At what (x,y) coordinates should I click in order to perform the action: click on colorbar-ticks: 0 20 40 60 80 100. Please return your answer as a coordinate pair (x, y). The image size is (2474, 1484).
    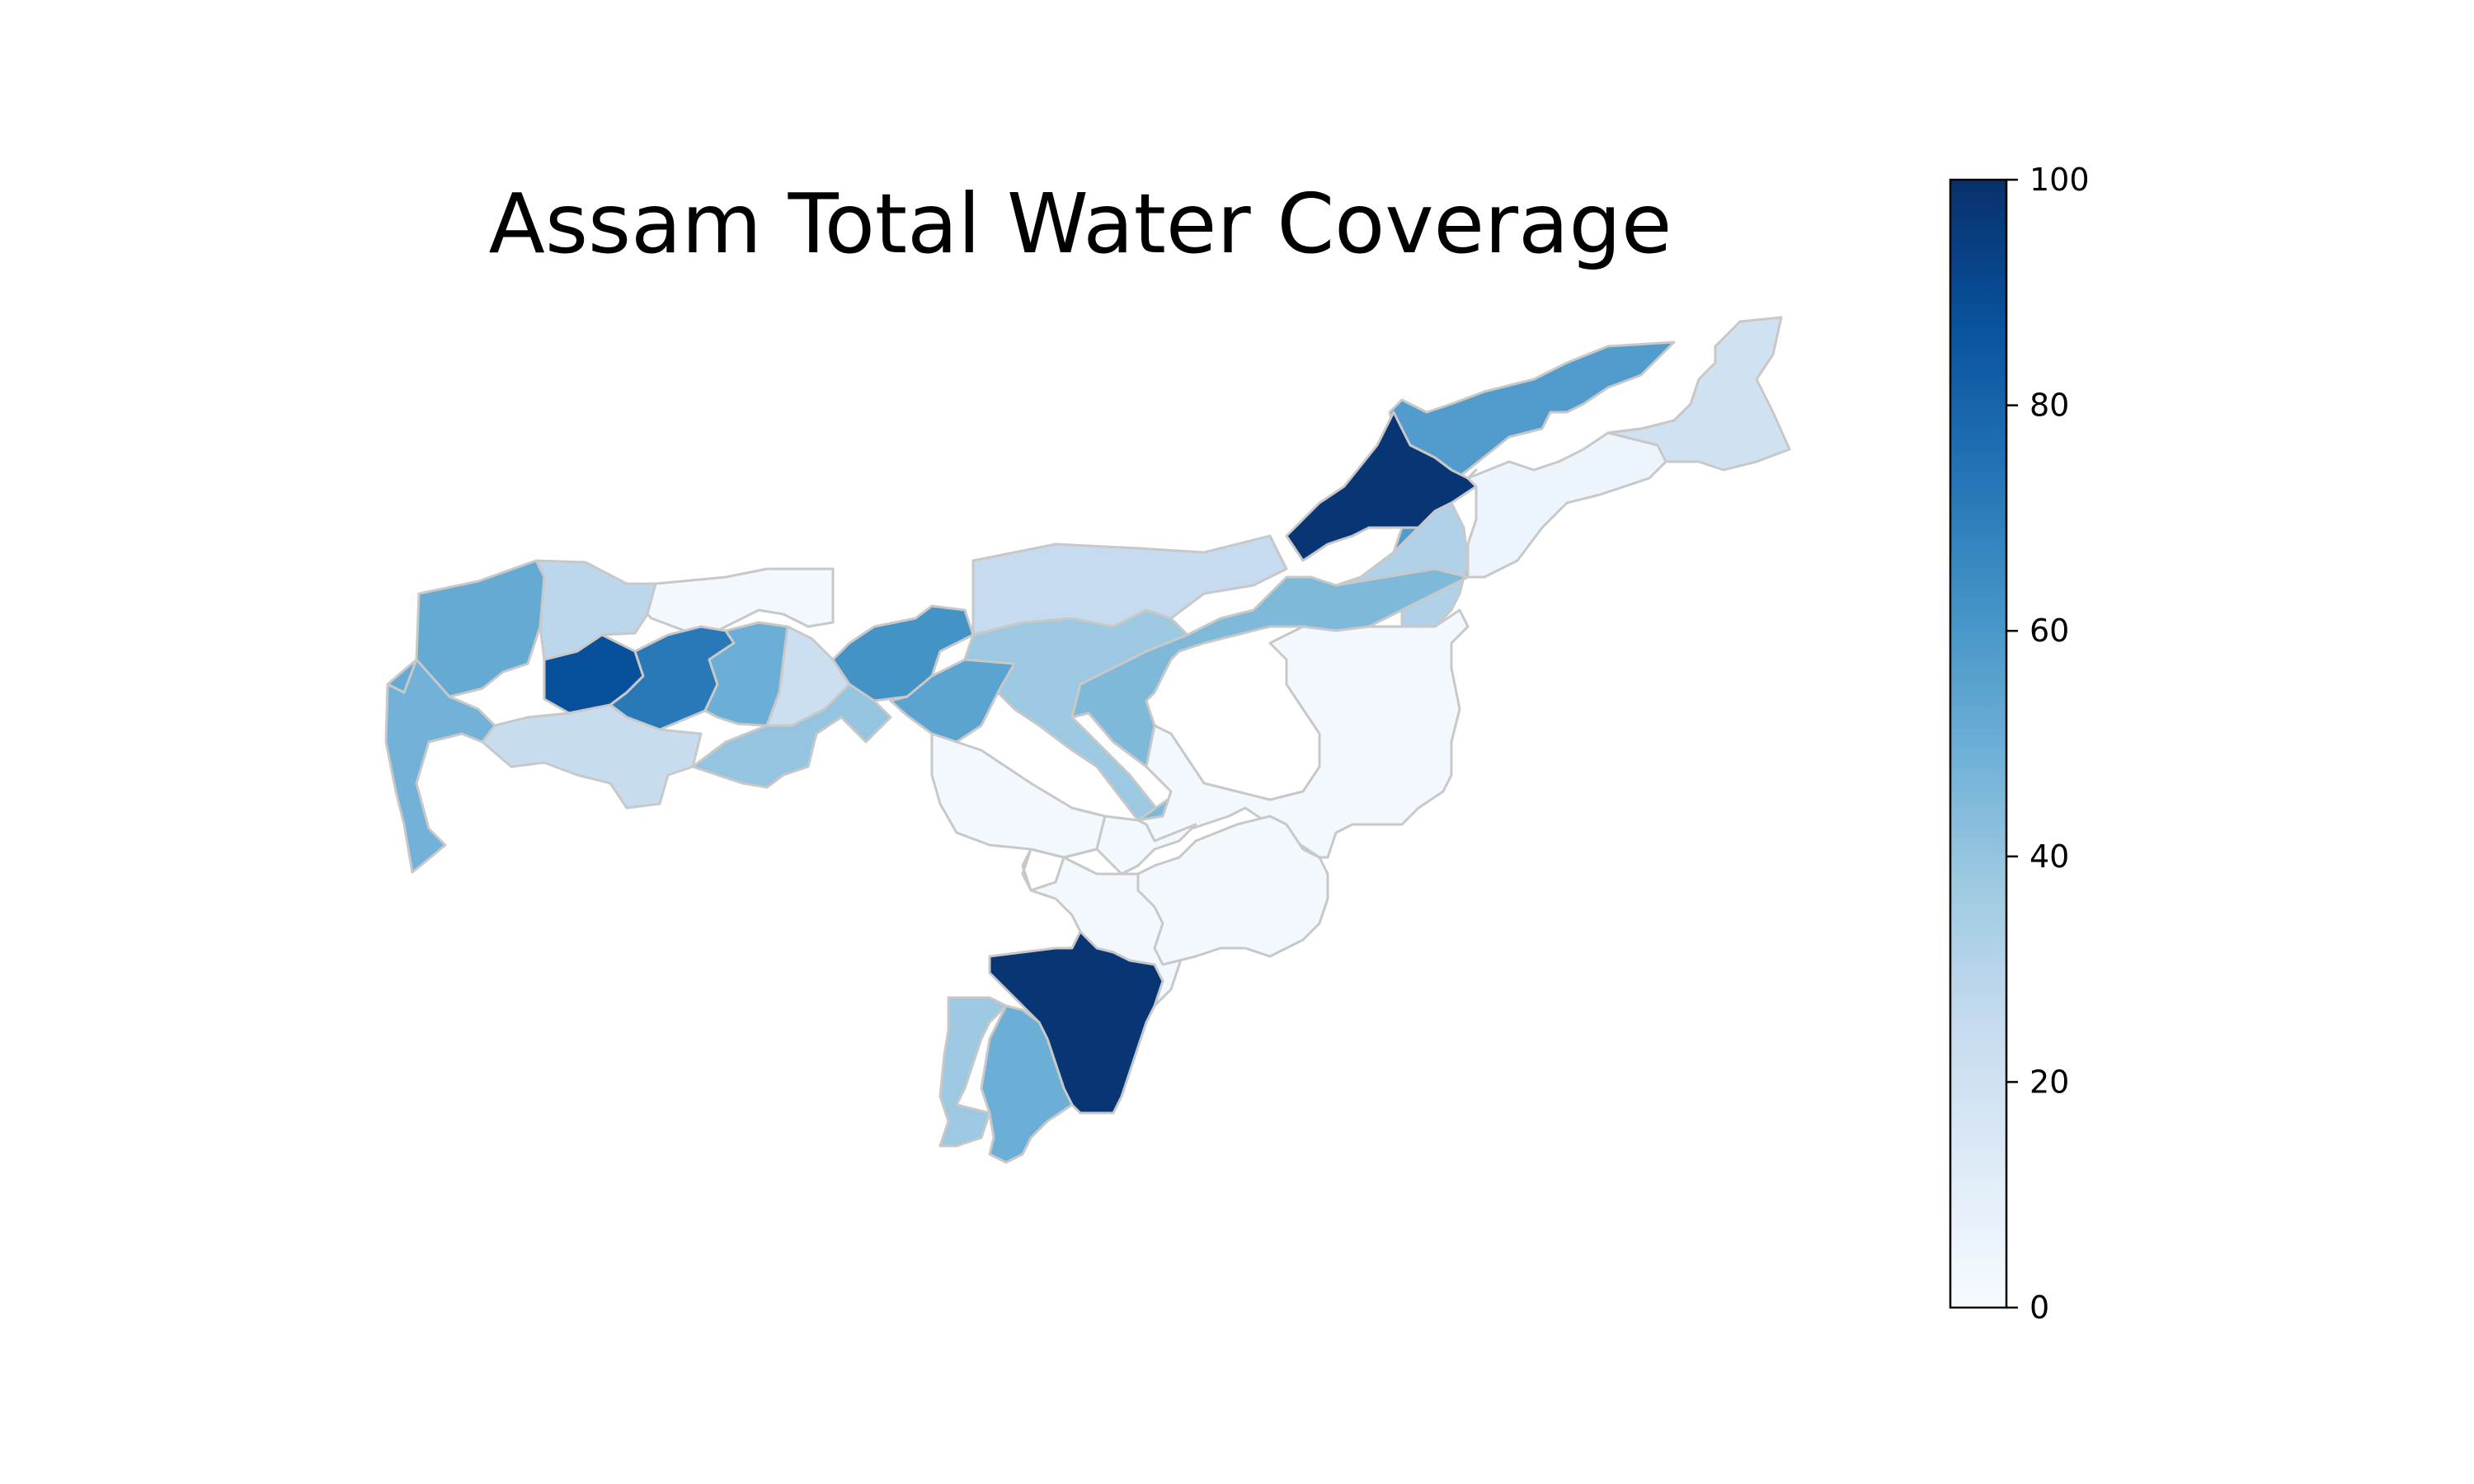
    Looking at the image, I should click on (2048, 744).